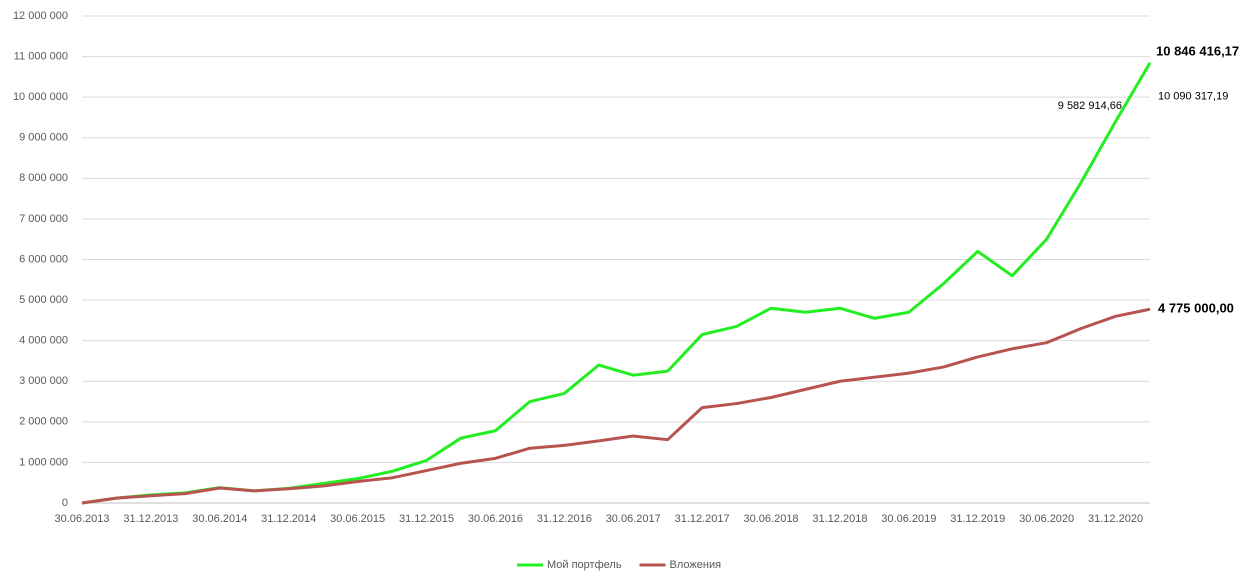 The width and height of the screenshot is (1251, 586). I want to click on x-tick-label: 30.06.2019, so click(908, 519).